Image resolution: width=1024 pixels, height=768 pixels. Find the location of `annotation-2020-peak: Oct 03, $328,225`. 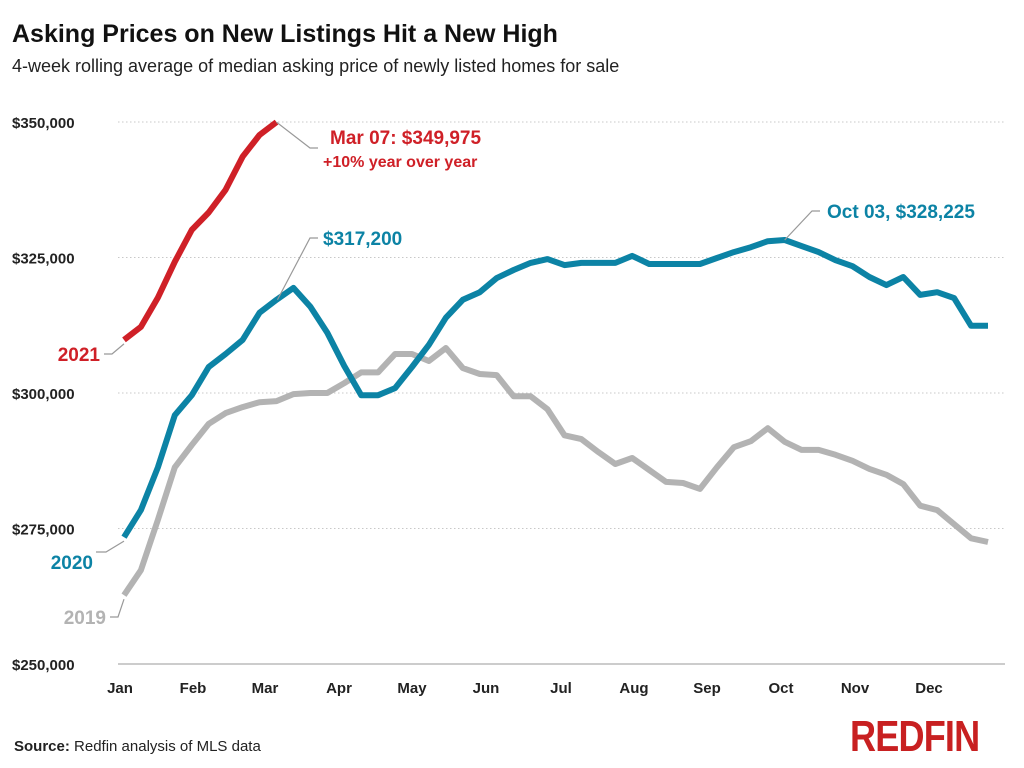

annotation-2020-peak: Oct 03, $328,225 is located at coordinates (901, 212).